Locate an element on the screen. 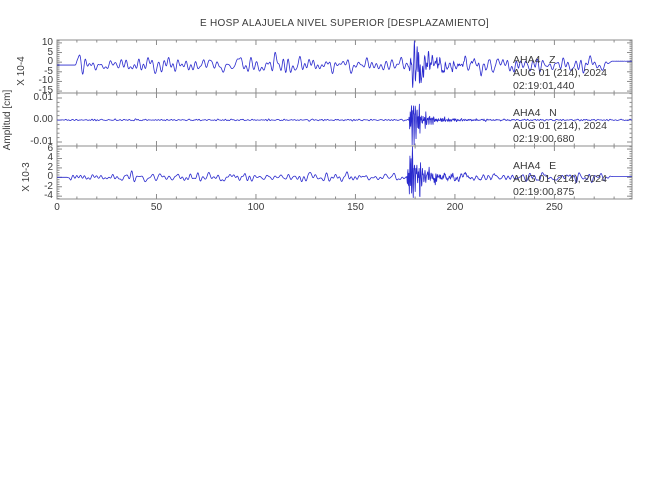 The height and width of the screenshot is (500, 650). trace-Z is located at coordinates (344, 64).